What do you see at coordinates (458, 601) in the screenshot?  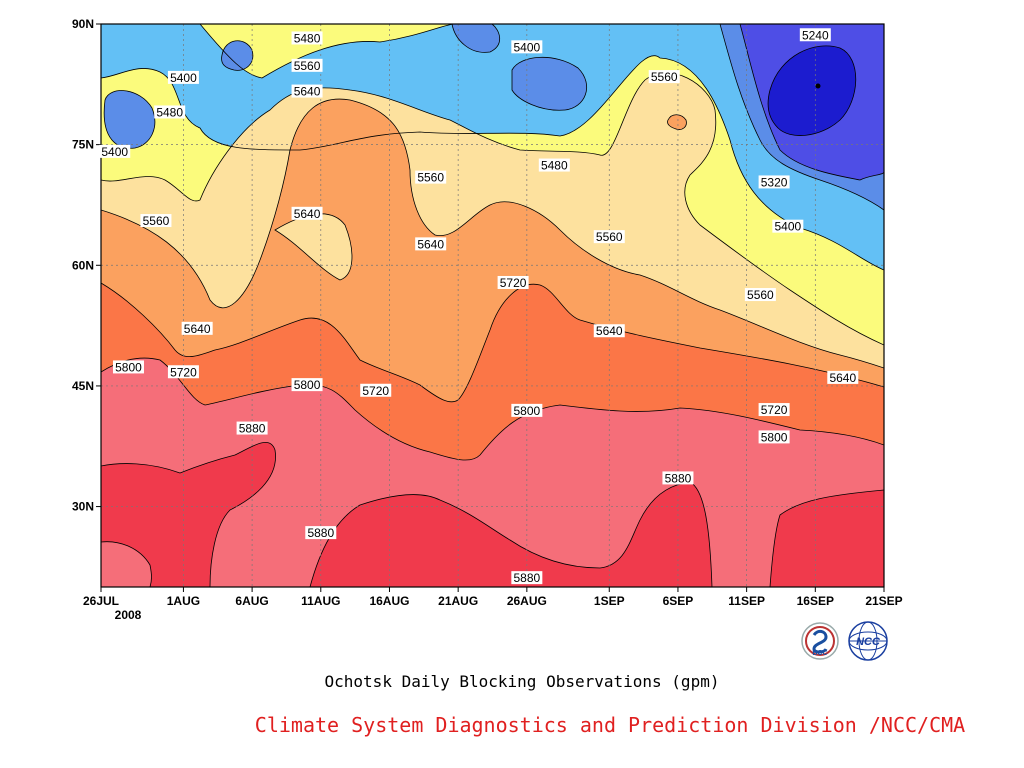 I see `x-tick-label: 21AUG` at bounding box center [458, 601].